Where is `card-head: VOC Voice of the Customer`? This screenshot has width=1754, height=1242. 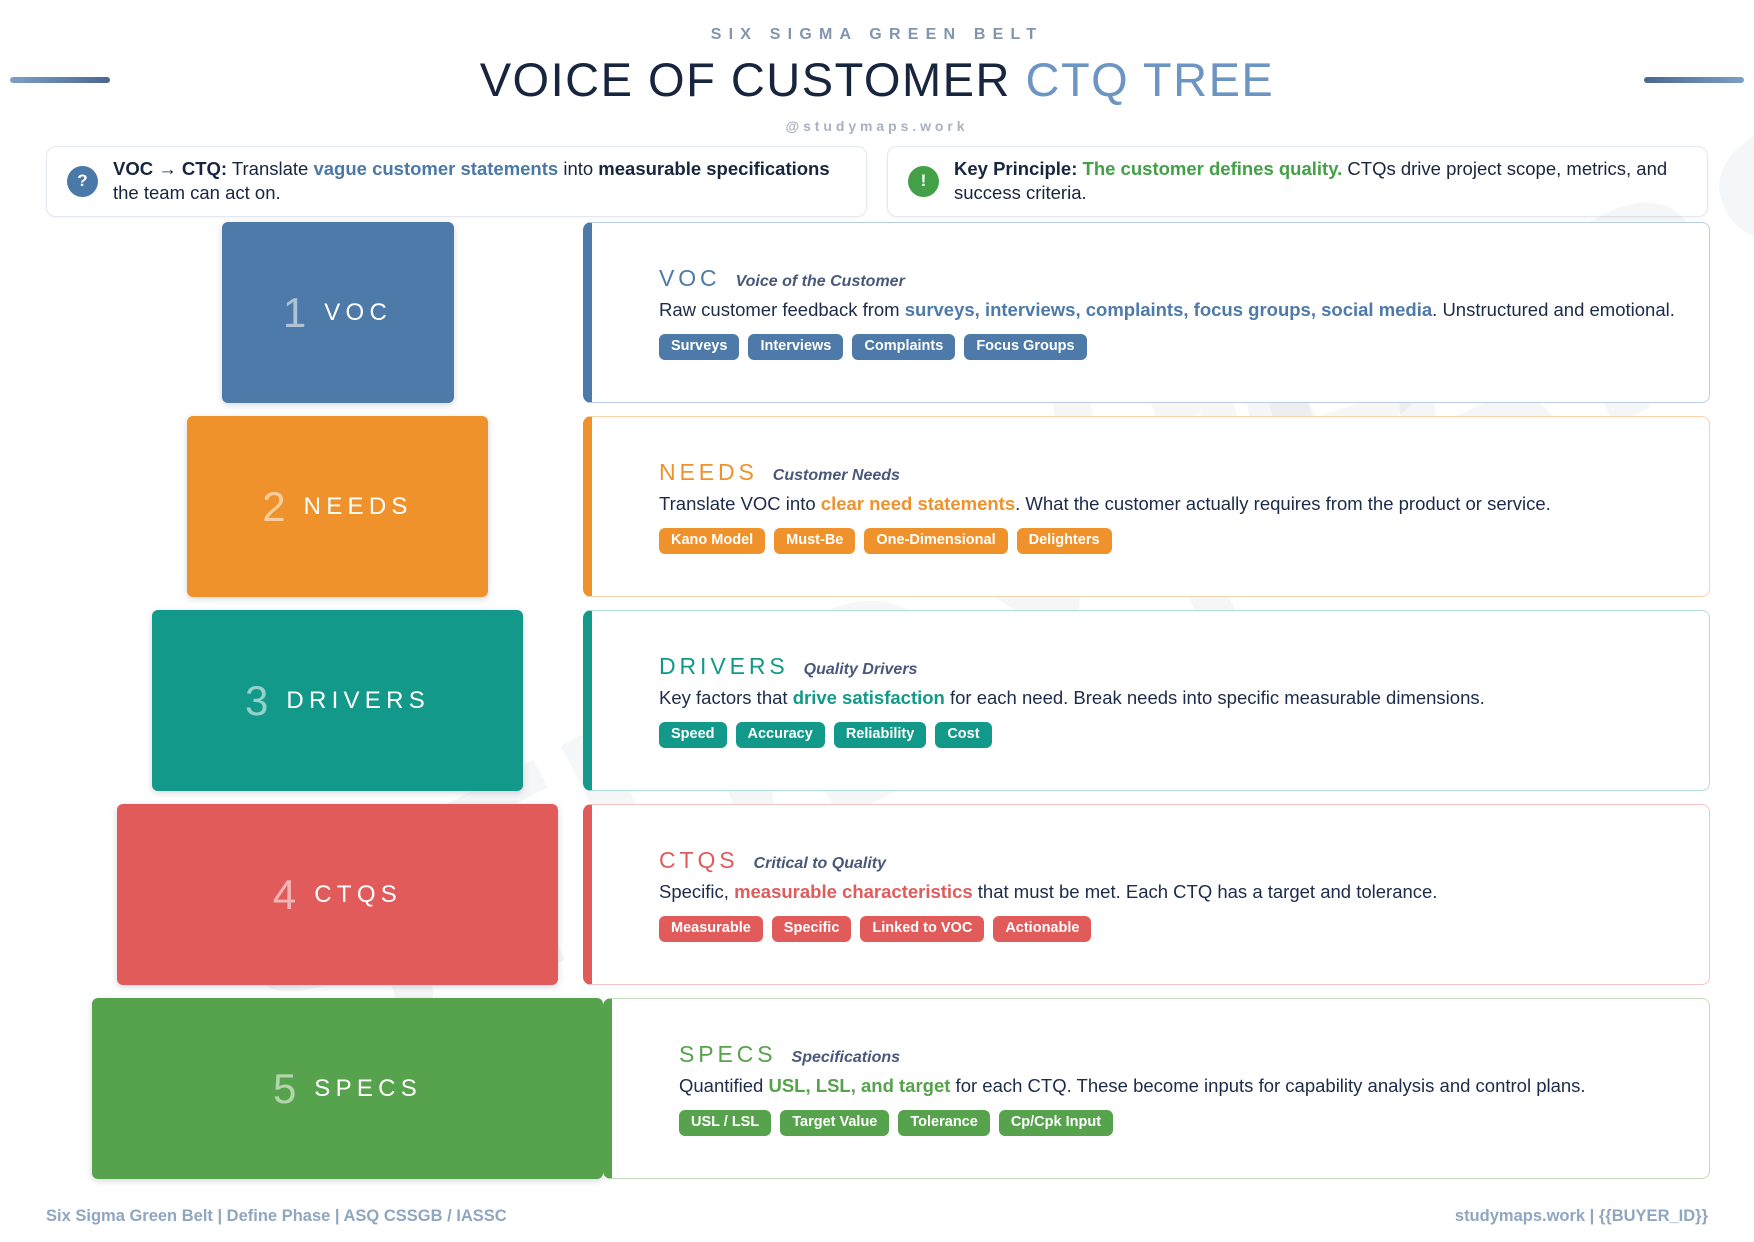 card-head: VOC Voice of the Customer is located at coordinates (1169, 278).